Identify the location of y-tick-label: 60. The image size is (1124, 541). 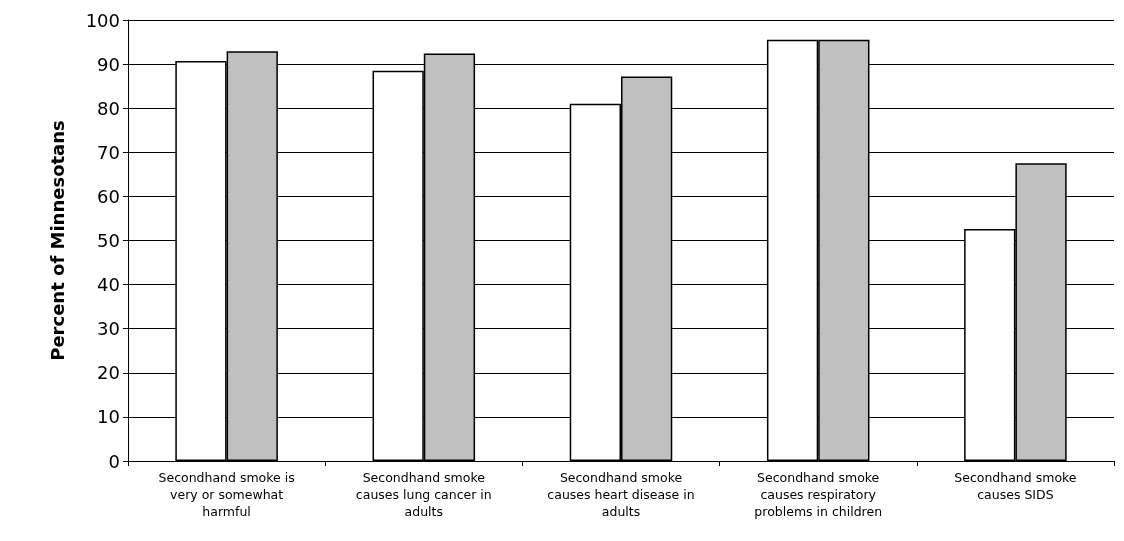
(108, 196).